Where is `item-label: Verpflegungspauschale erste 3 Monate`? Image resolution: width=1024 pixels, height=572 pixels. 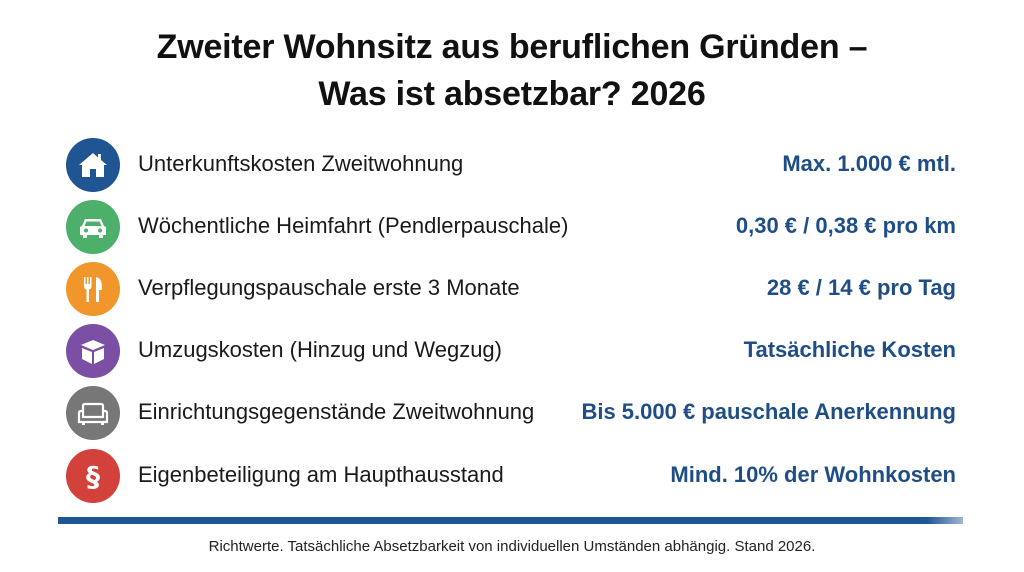
item-label: Verpflegungspauschale erste 3 Monate is located at coordinates (329, 287).